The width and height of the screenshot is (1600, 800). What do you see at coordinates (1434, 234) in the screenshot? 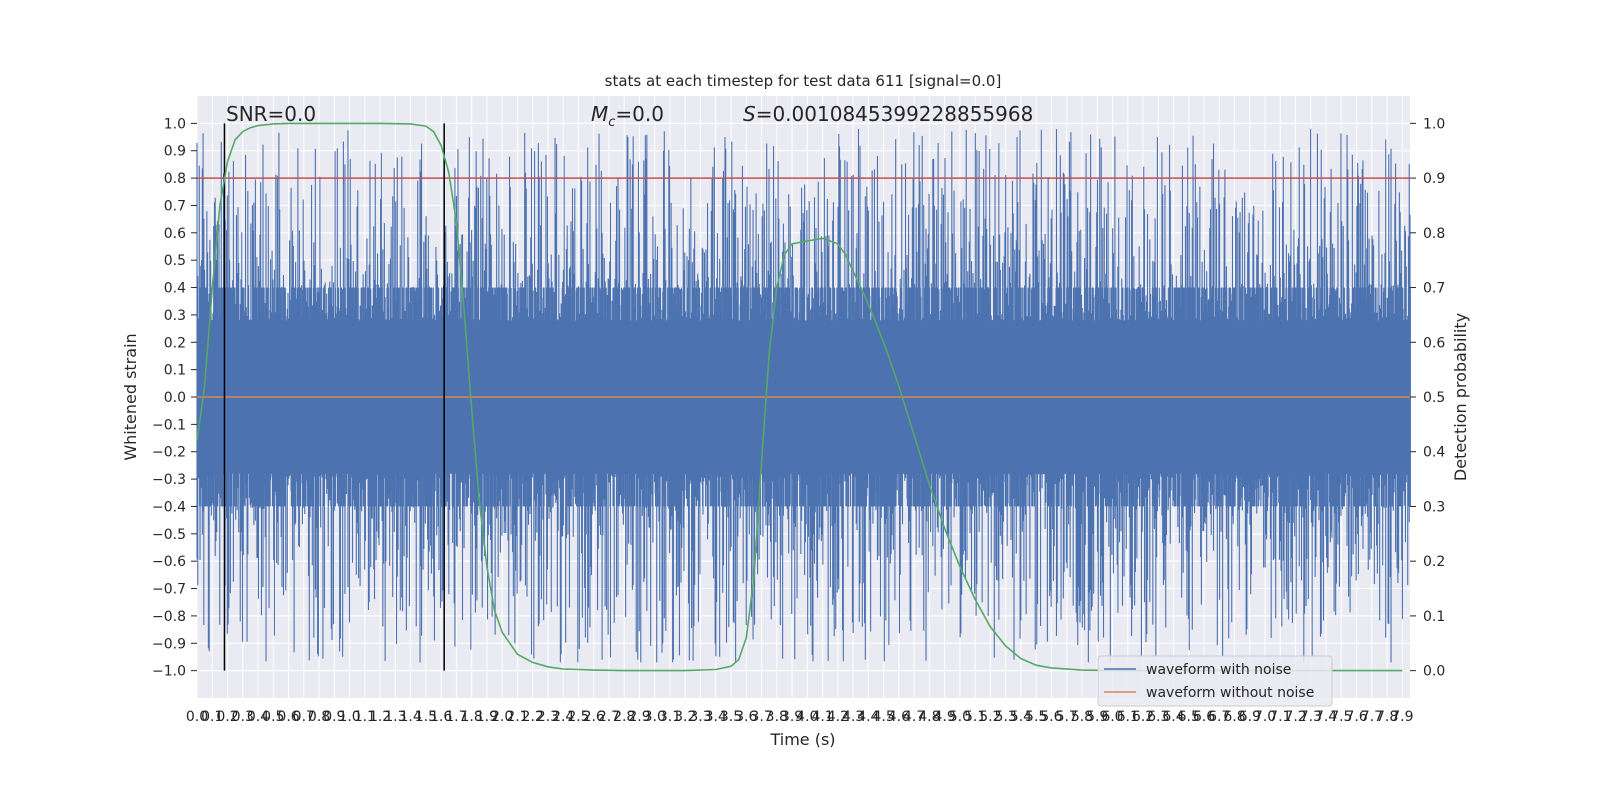
I see `y2-tick-label: 0.8` at bounding box center [1434, 234].